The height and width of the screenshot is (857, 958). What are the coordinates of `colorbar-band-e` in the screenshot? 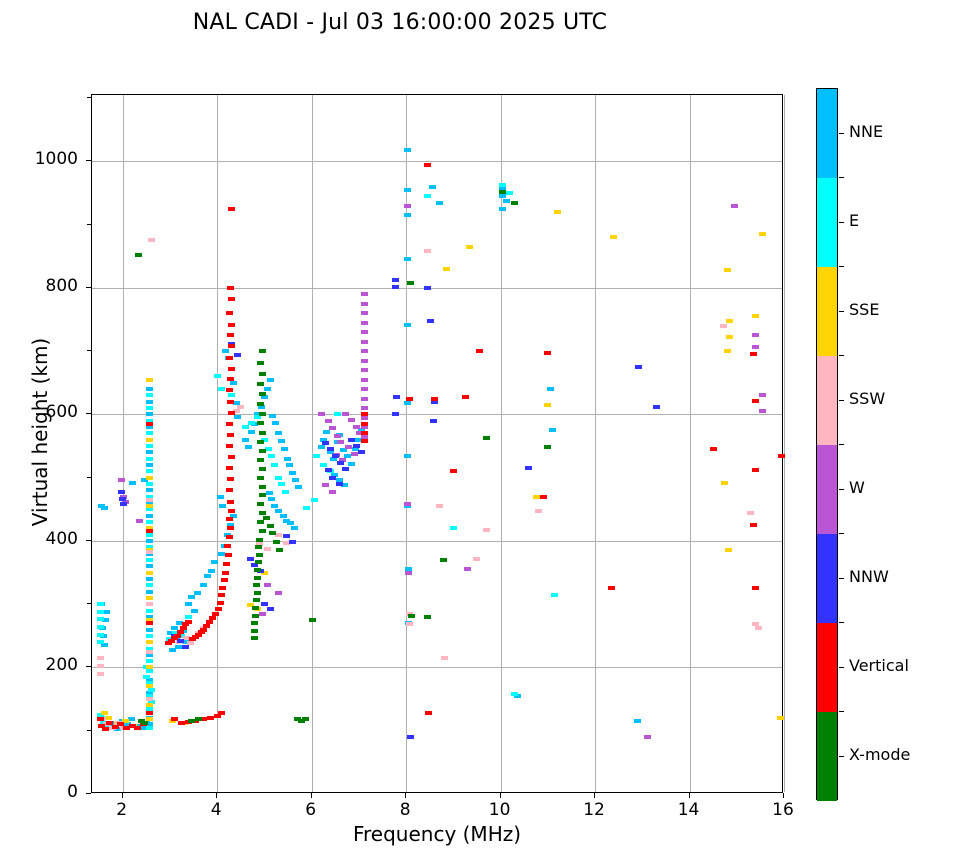 It's located at (827, 222).